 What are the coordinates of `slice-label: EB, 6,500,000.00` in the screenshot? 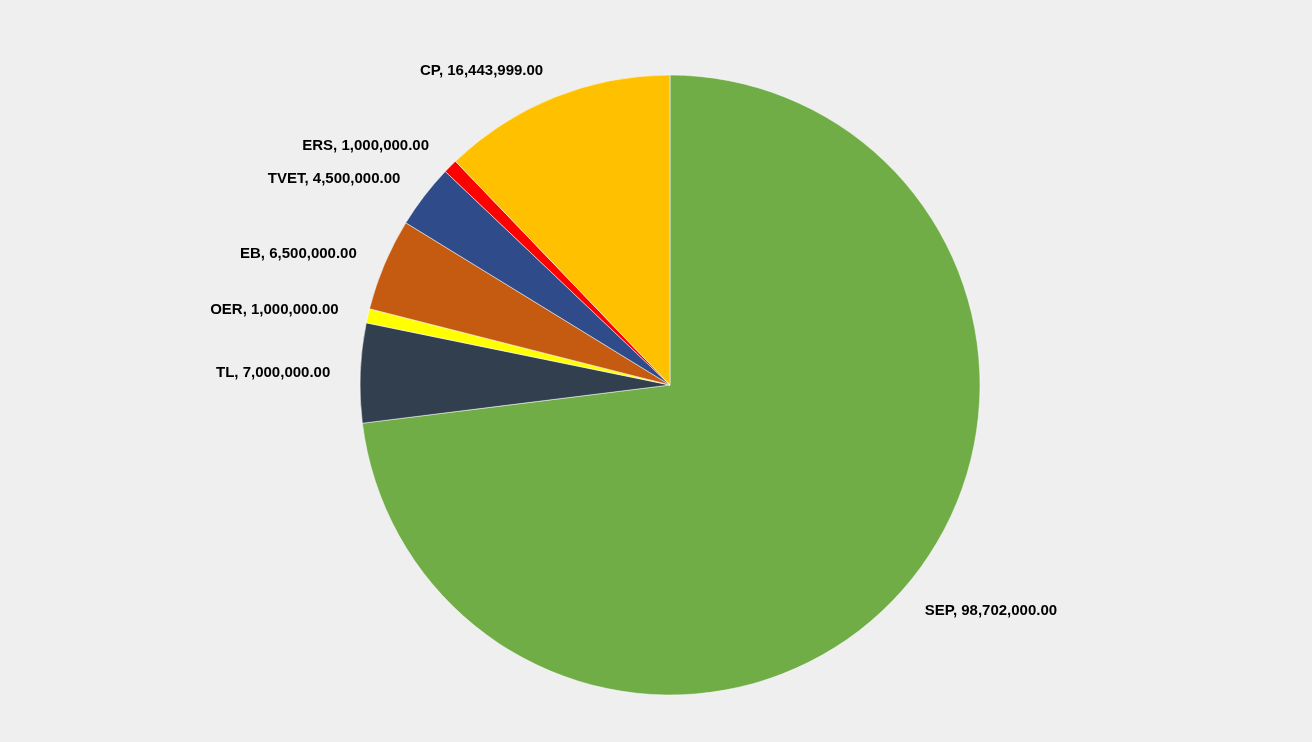 It's located at (298, 252).